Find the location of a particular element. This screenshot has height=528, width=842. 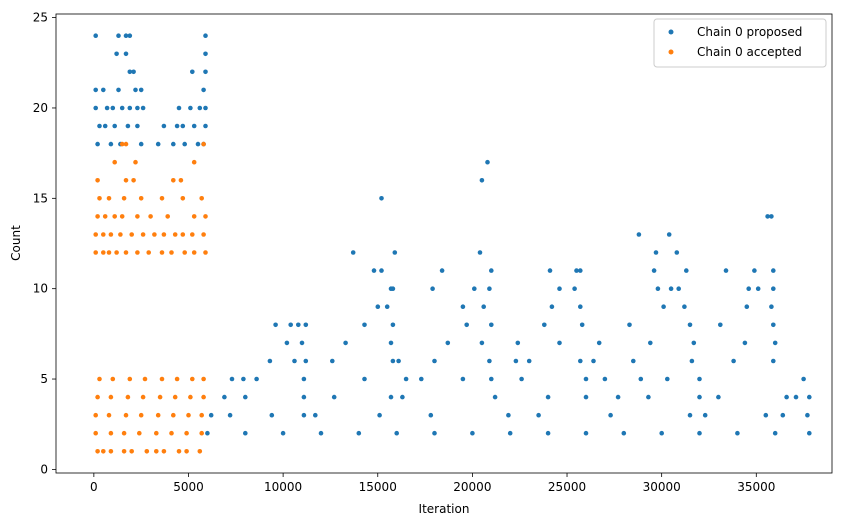

y-tick-label: 5 is located at coordinates (44, 379).